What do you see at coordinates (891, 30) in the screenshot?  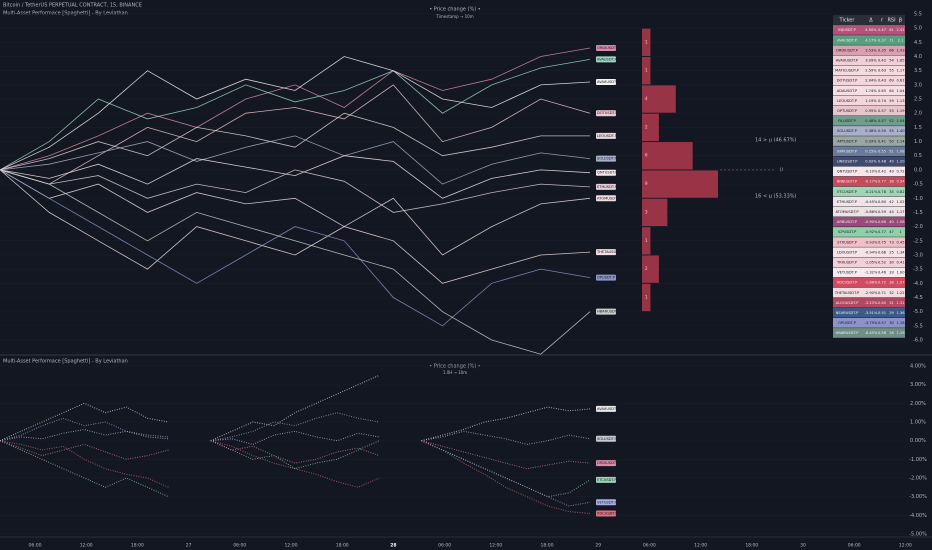 I see `table-cell: 61` at bounding box center [891, 30].